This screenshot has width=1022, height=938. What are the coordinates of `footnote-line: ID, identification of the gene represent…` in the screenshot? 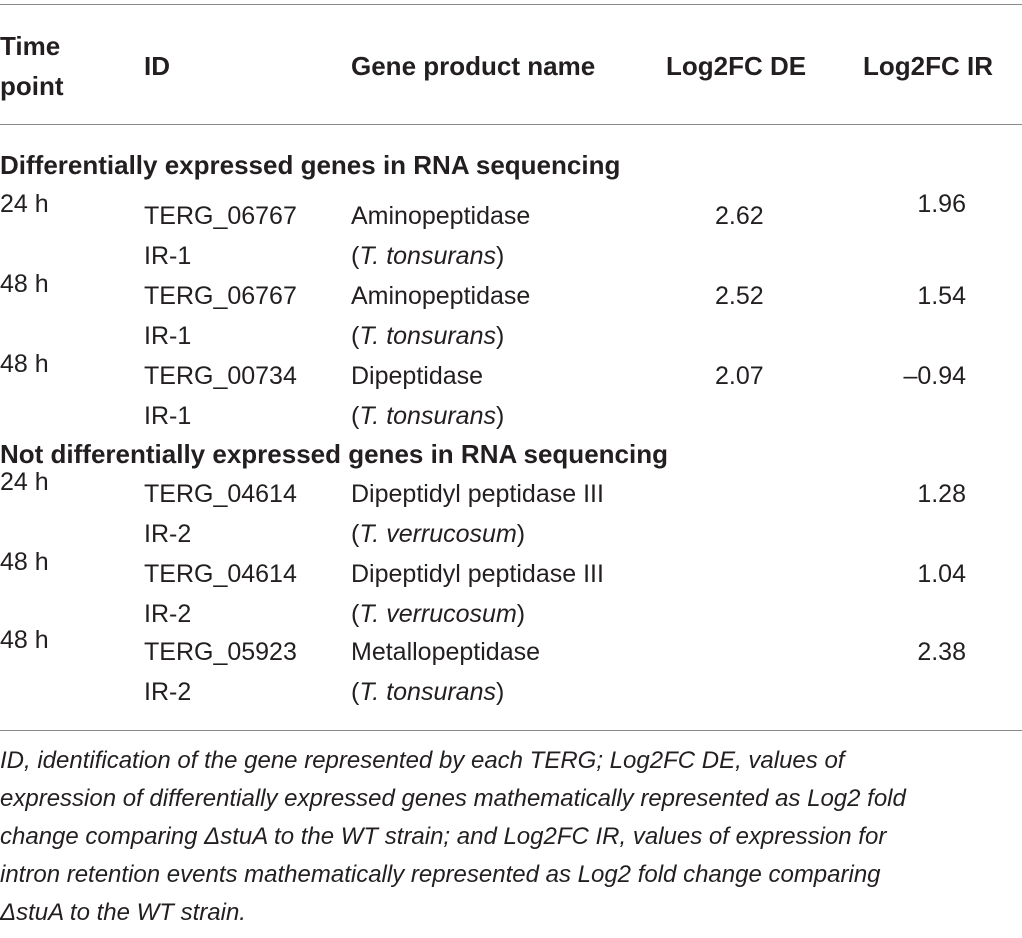 It's located at (422, 760).